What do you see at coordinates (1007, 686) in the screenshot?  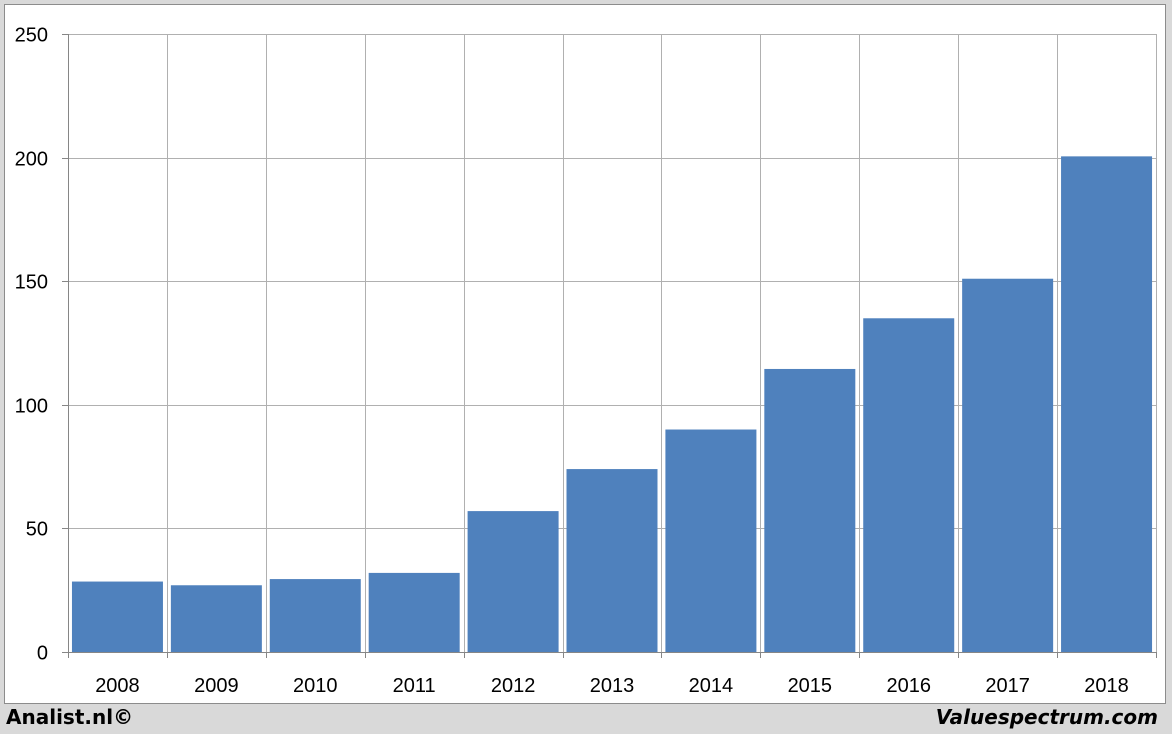 I see `x-tick-label: 2017` at bounding box center [1007, 686].